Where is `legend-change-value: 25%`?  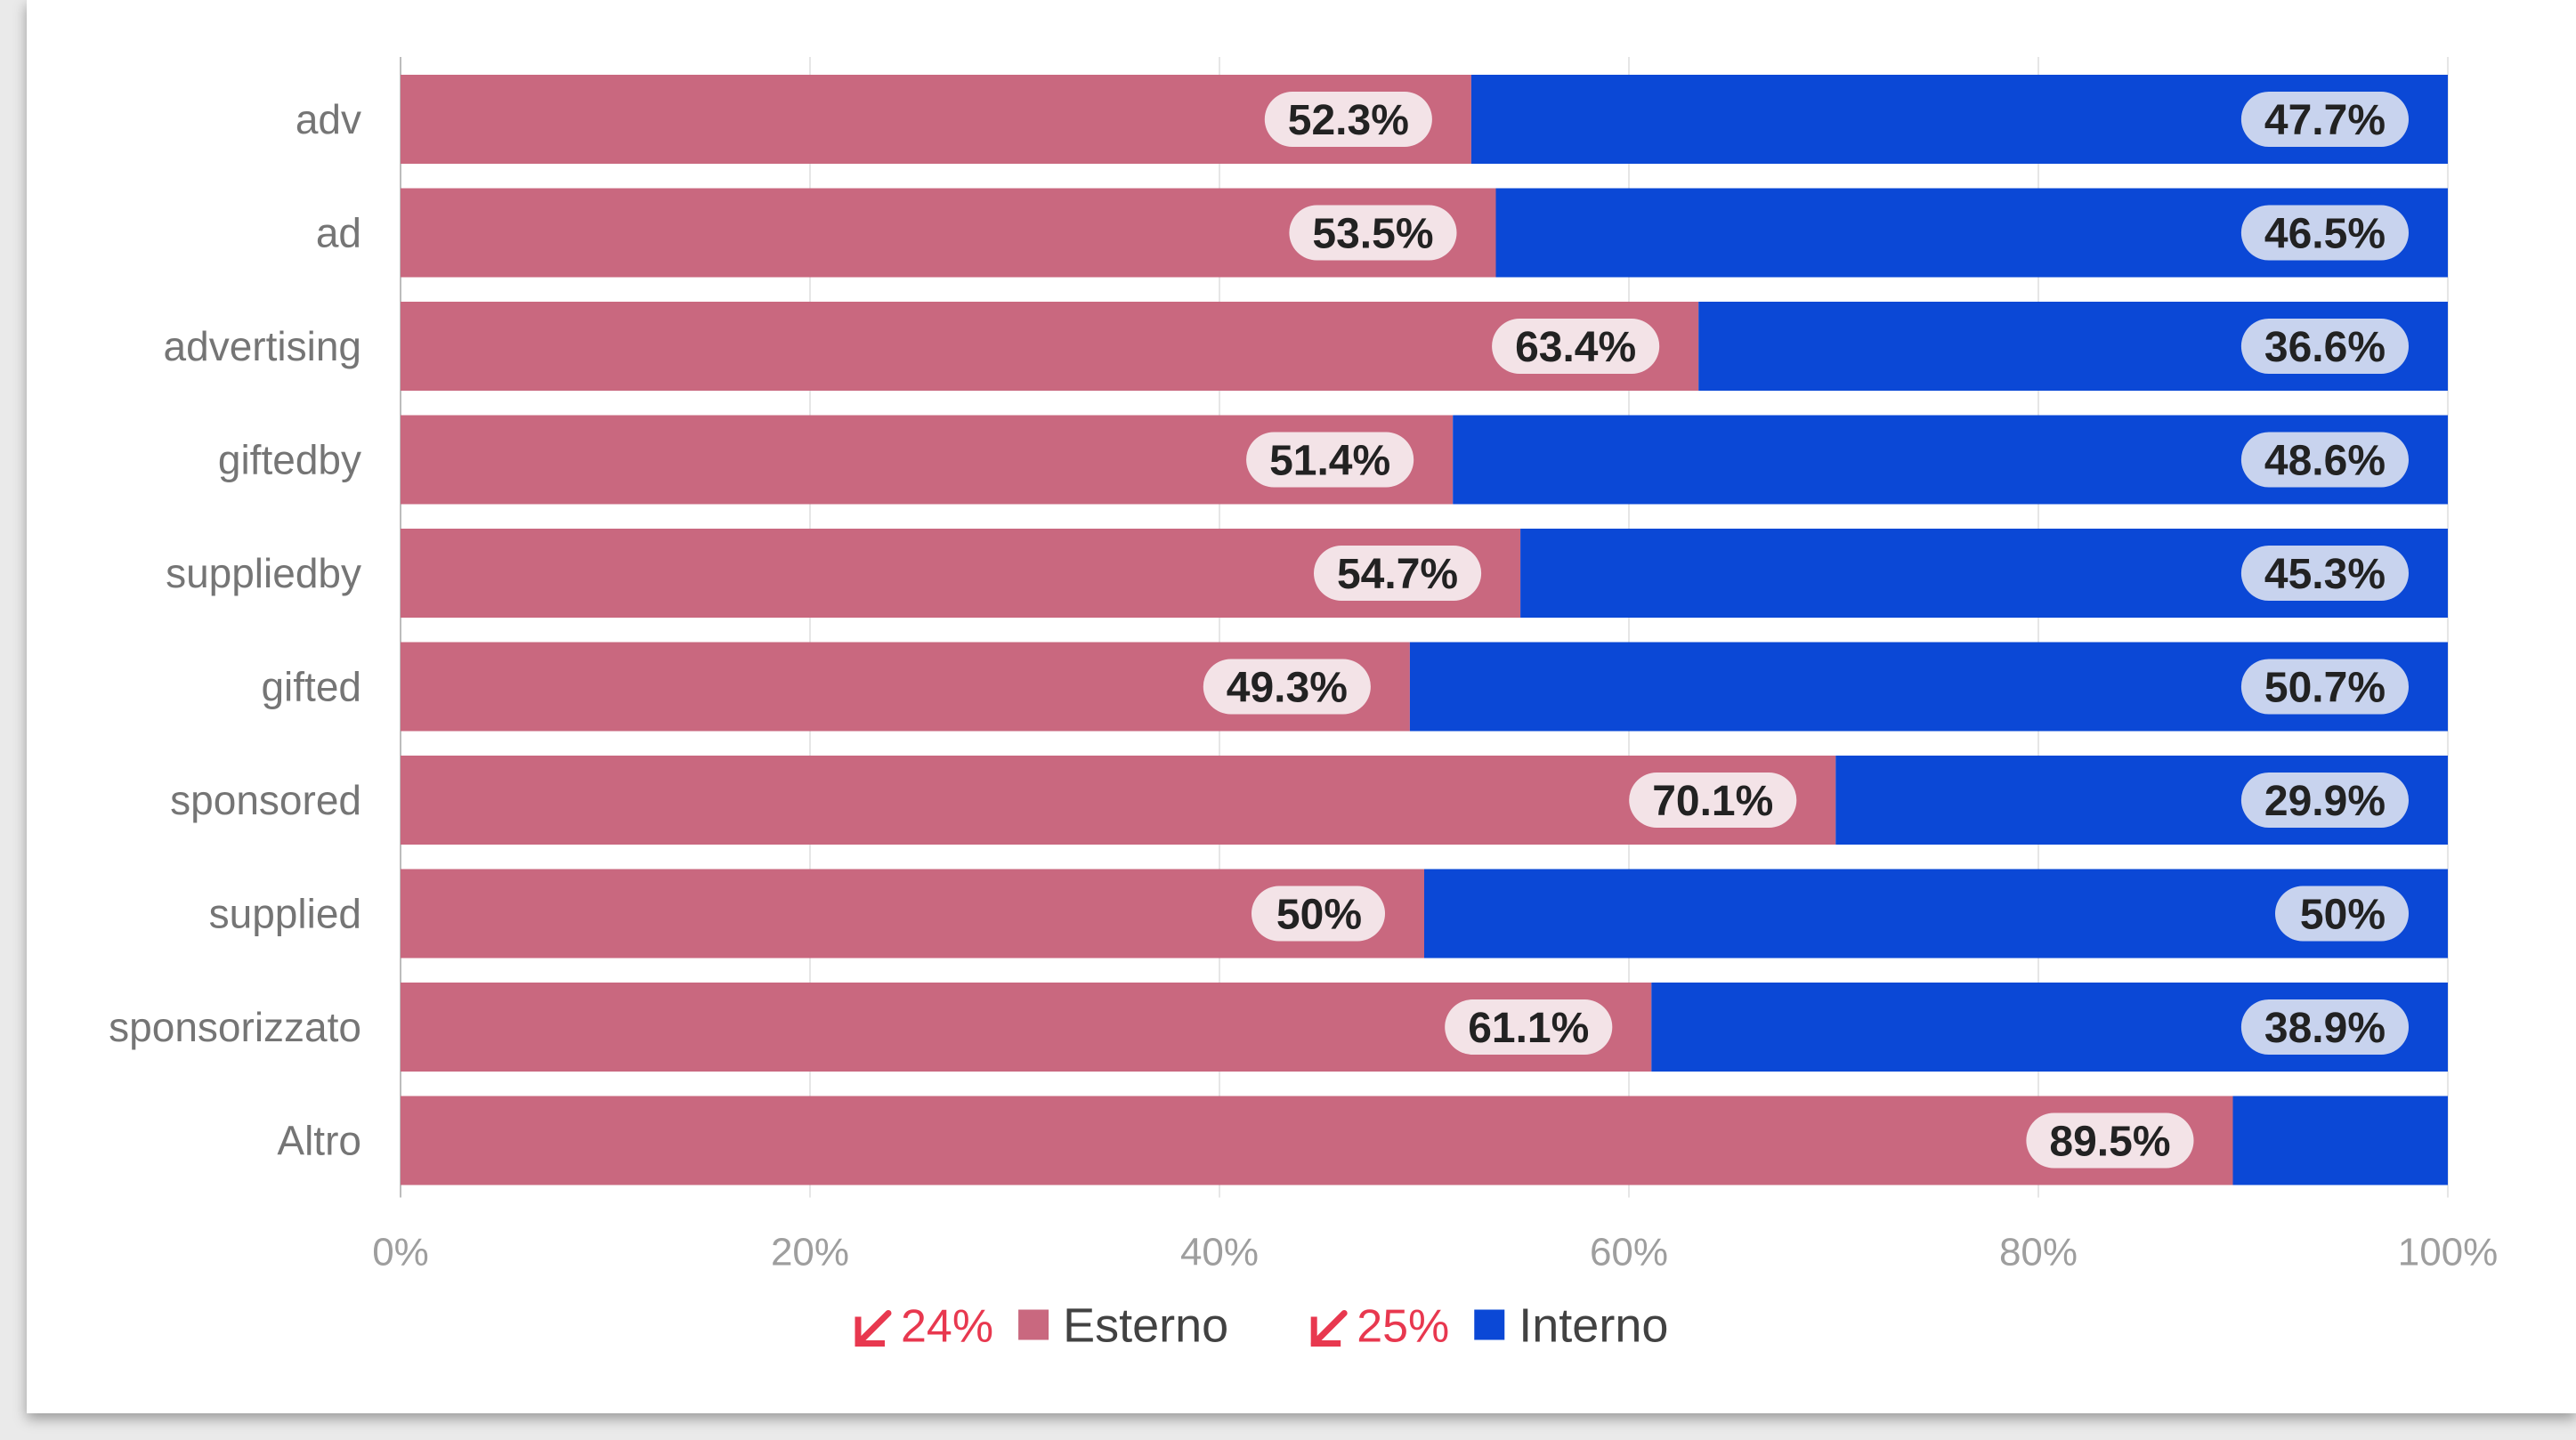 legend-change-value: 25% is located at coordinates (1403, 1327).